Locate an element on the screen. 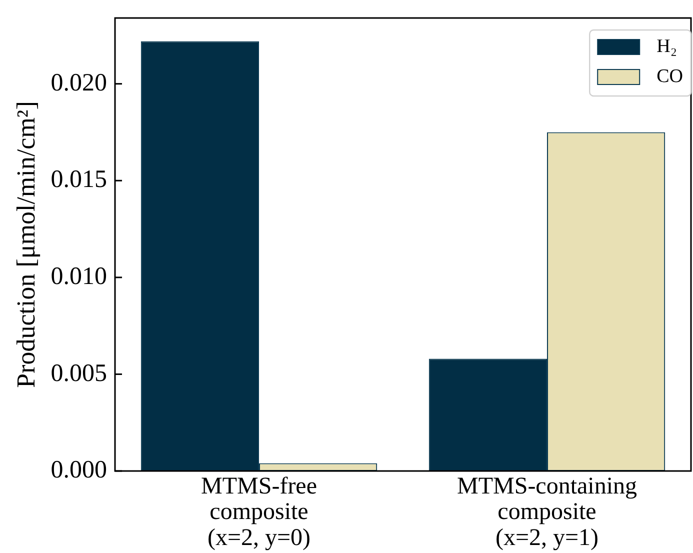 This screenshot has height=553, width=693. x-tick-label: MTMS-free composite (x=2, y=0) is located at coordinates (259, 512).